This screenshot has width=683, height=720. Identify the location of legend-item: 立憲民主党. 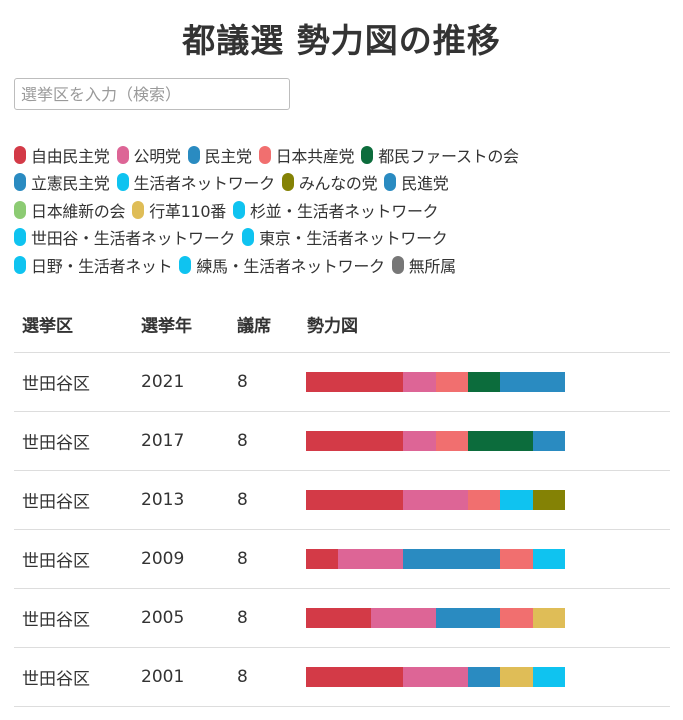
(62, 182).